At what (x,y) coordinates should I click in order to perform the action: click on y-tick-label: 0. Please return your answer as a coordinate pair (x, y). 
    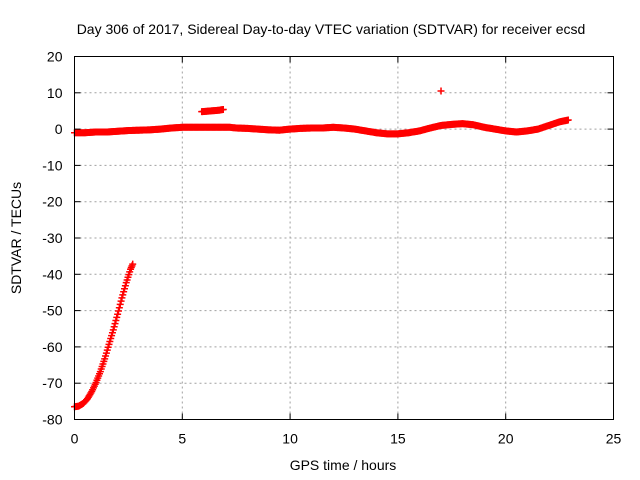
    Looking at the image, I should click on (59, 129).